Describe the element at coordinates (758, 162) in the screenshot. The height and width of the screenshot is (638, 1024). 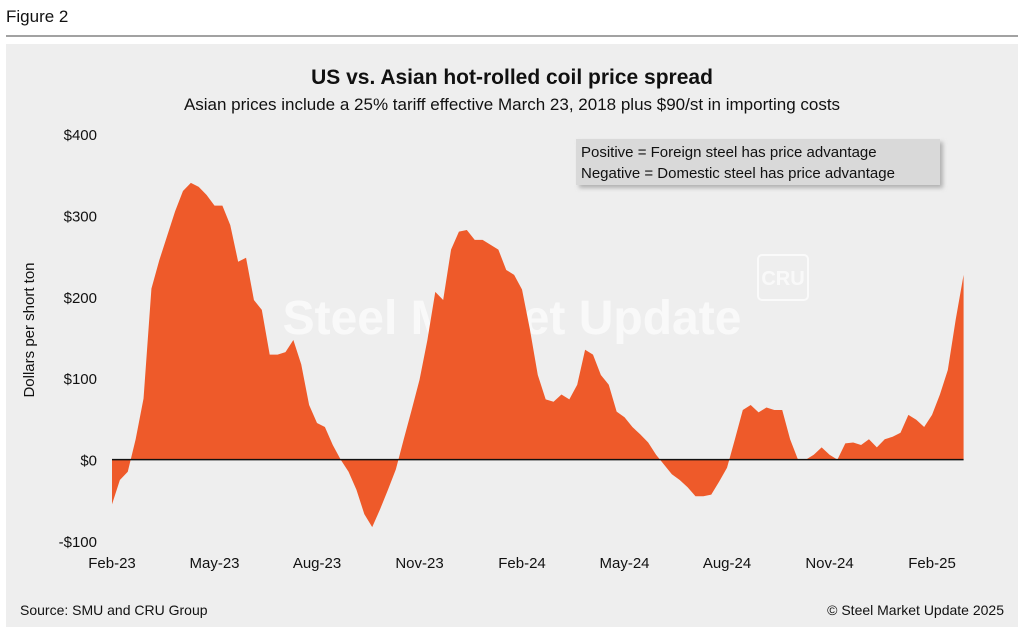
I see `annotation-box` at that location.